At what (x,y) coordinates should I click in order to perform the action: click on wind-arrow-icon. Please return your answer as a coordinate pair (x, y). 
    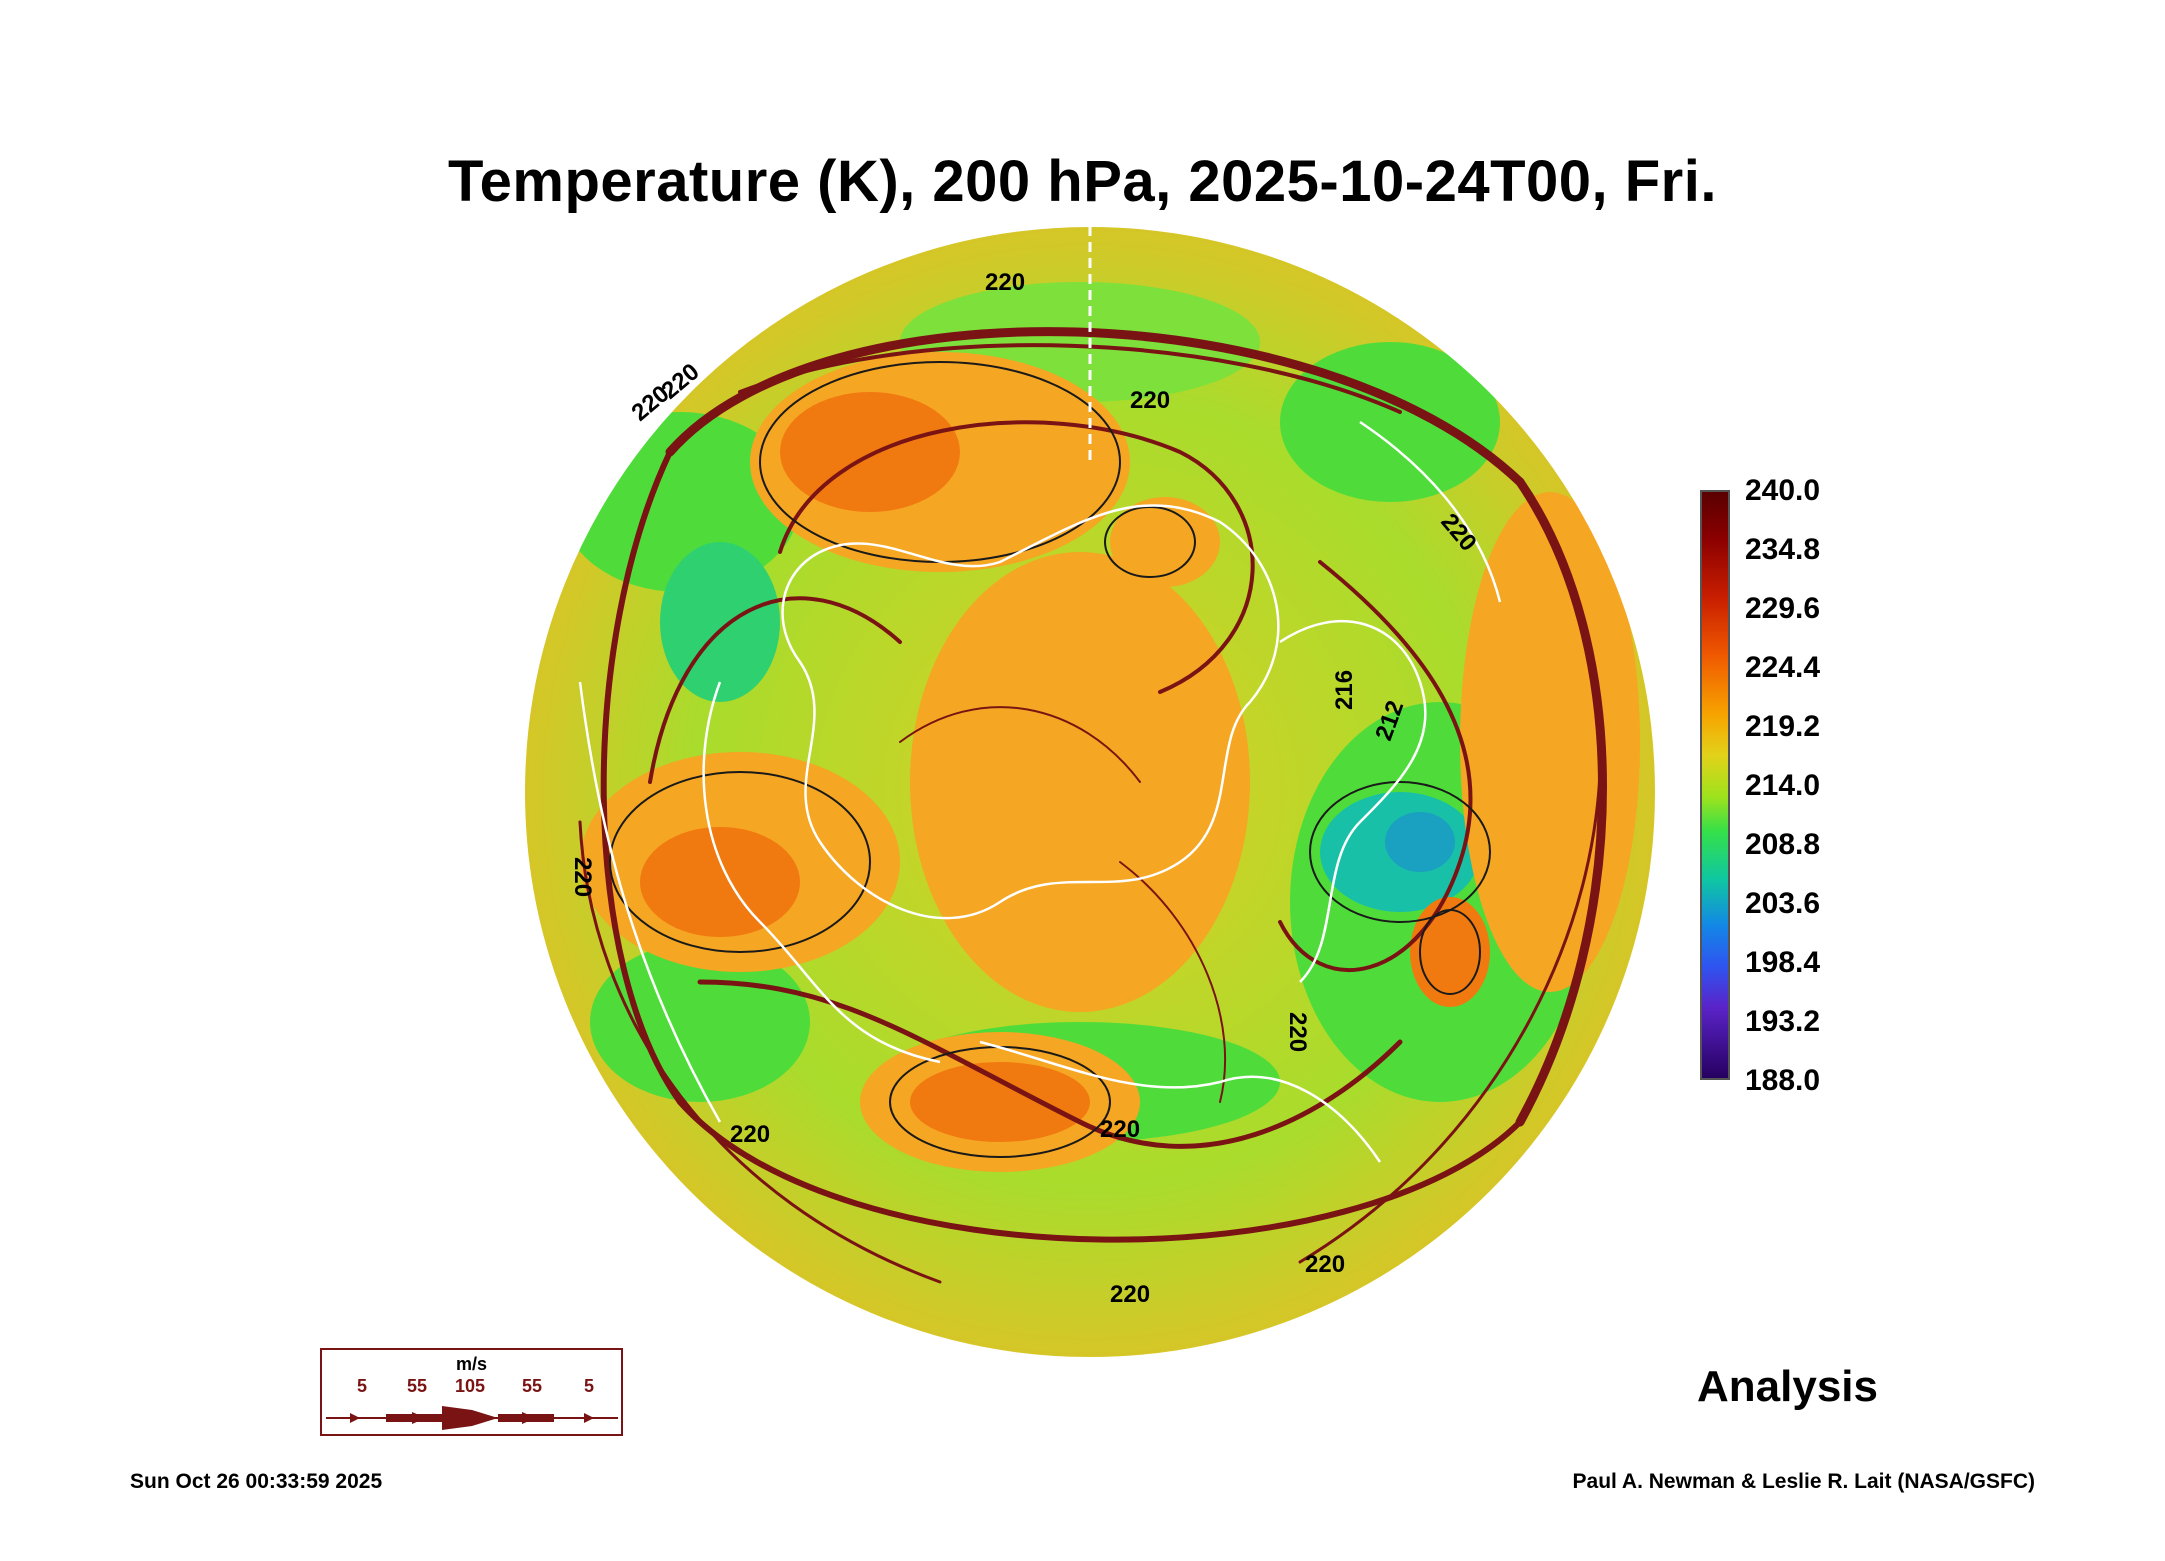
    Looking at the image, I should click on (472, 1418).